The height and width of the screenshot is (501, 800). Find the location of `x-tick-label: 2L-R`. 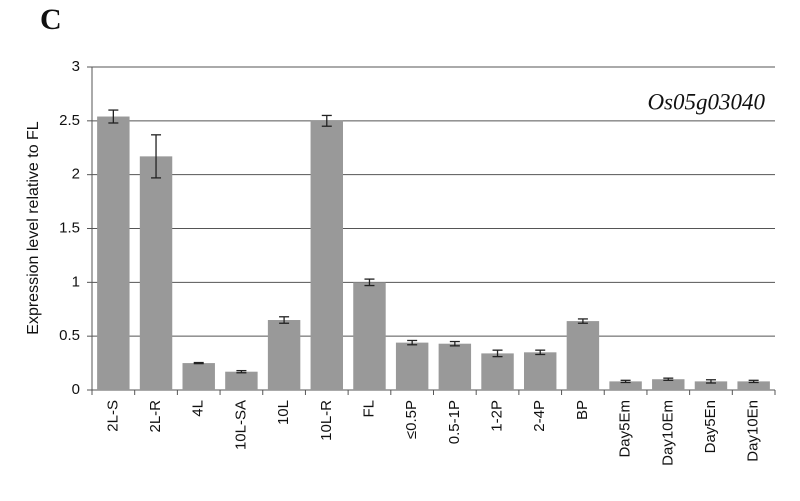

x-tick-label: 2L-R is located at coordinates (155, 416).